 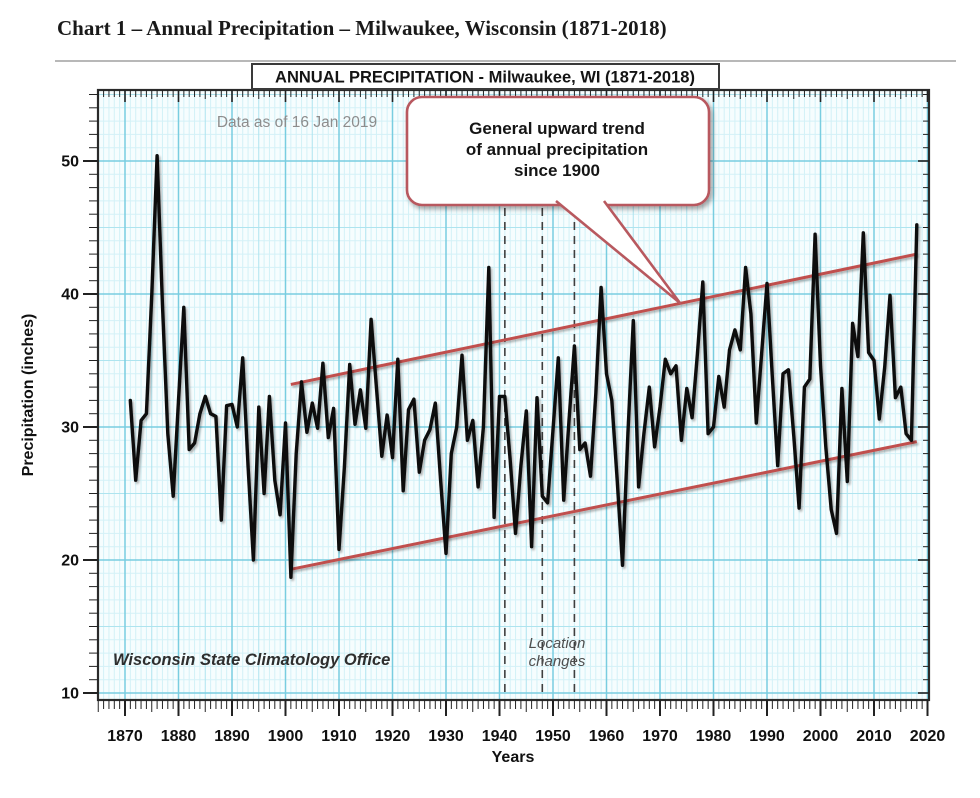 What do you see at coordinates (618, 252) in the screenshot?
I see `callout-tail` at bounding box center [618, 252].